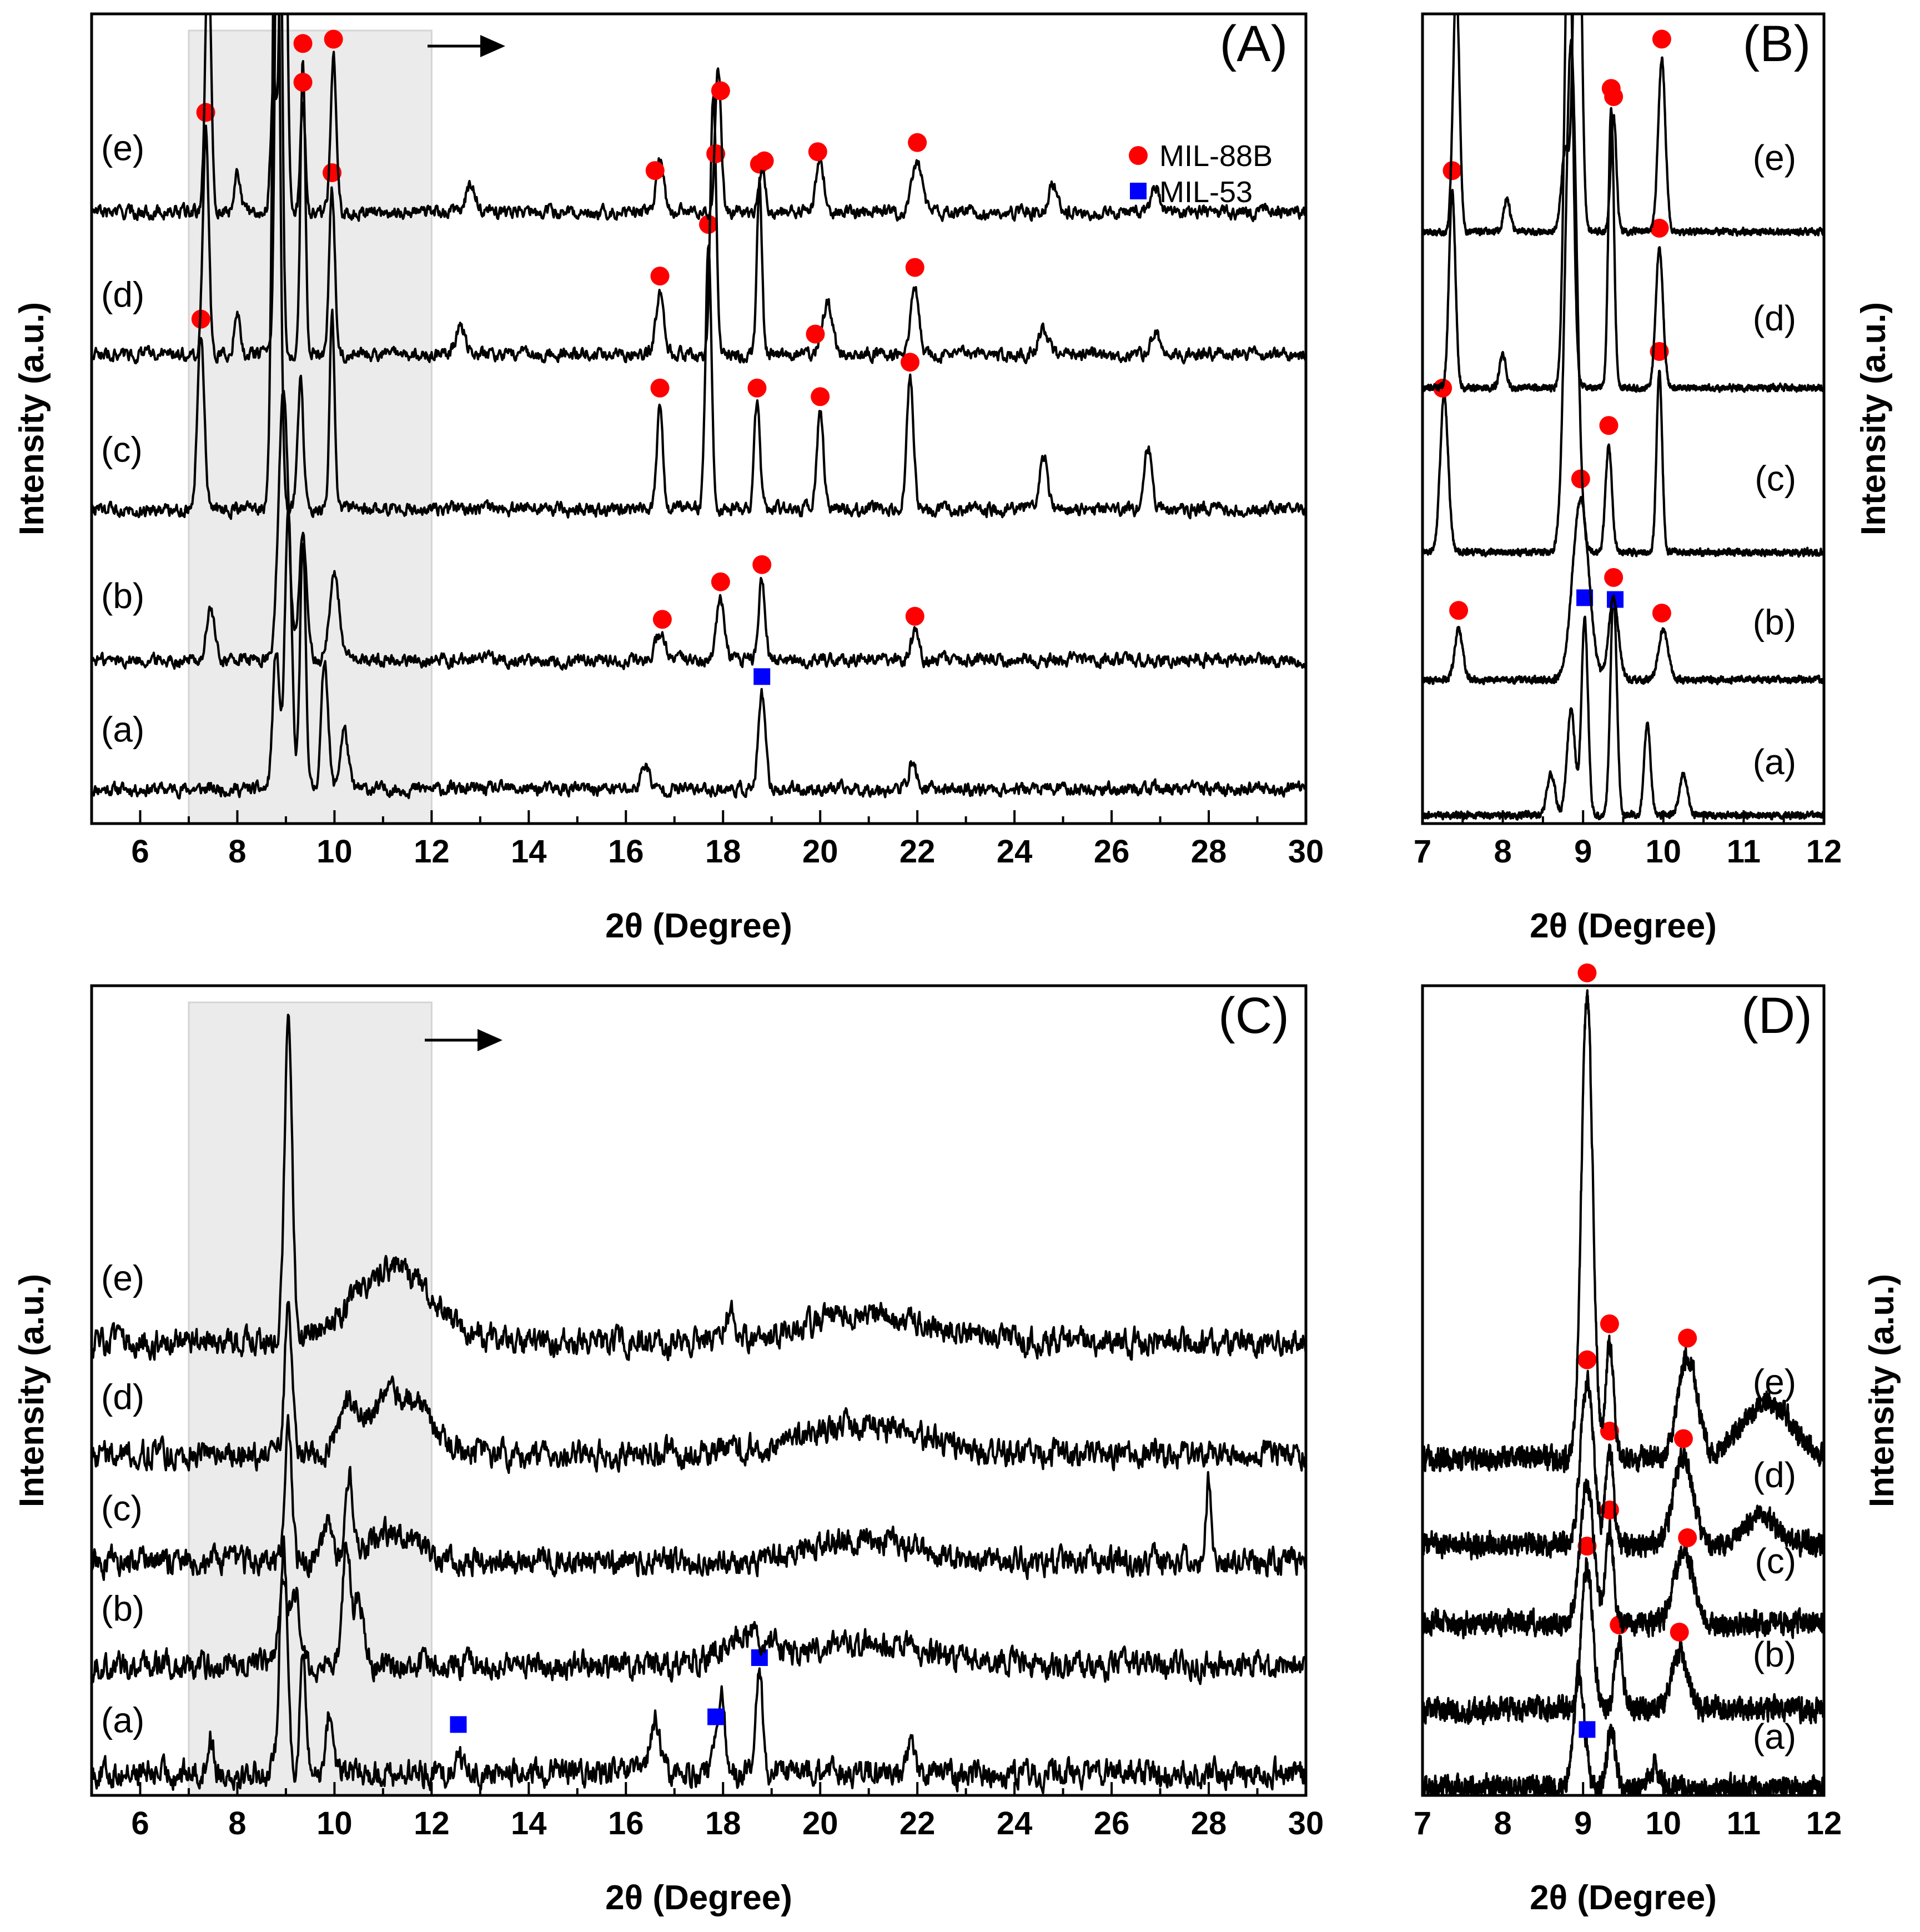 This screenshot has width=1920, height=1932. I want to click on legend-square-swatch, so click(1139, 191).